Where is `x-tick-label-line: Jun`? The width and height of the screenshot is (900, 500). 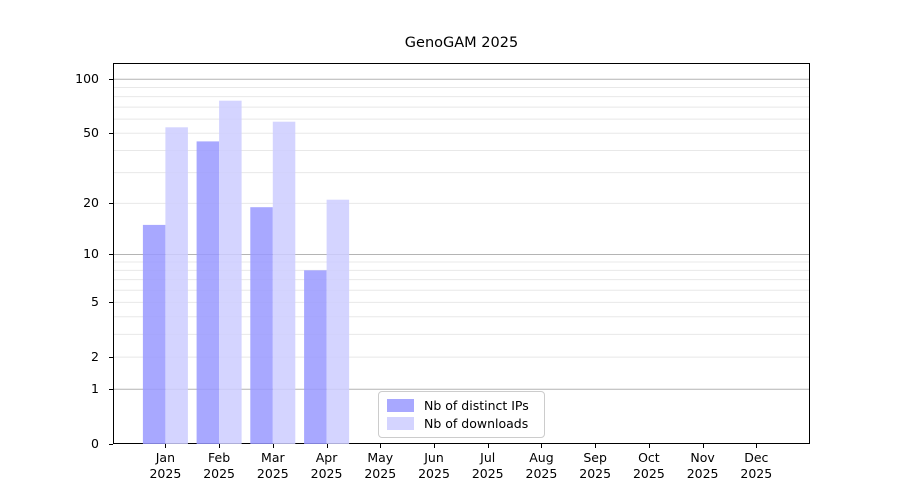
x-tick-label-line: Jun is located at coordinates (434, 457).